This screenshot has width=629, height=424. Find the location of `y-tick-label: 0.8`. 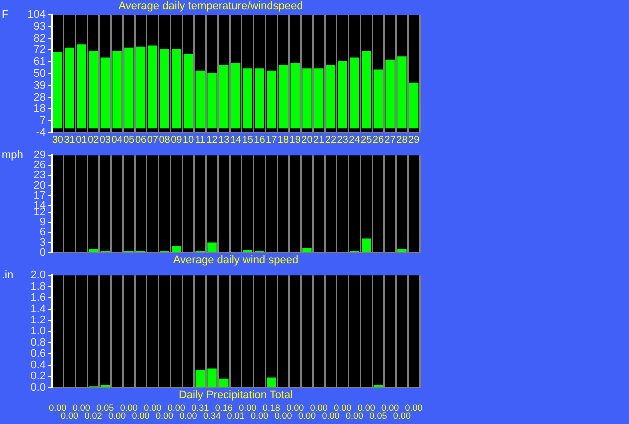

y-tick-label: 0.8 is located at coordinates (38, 342).